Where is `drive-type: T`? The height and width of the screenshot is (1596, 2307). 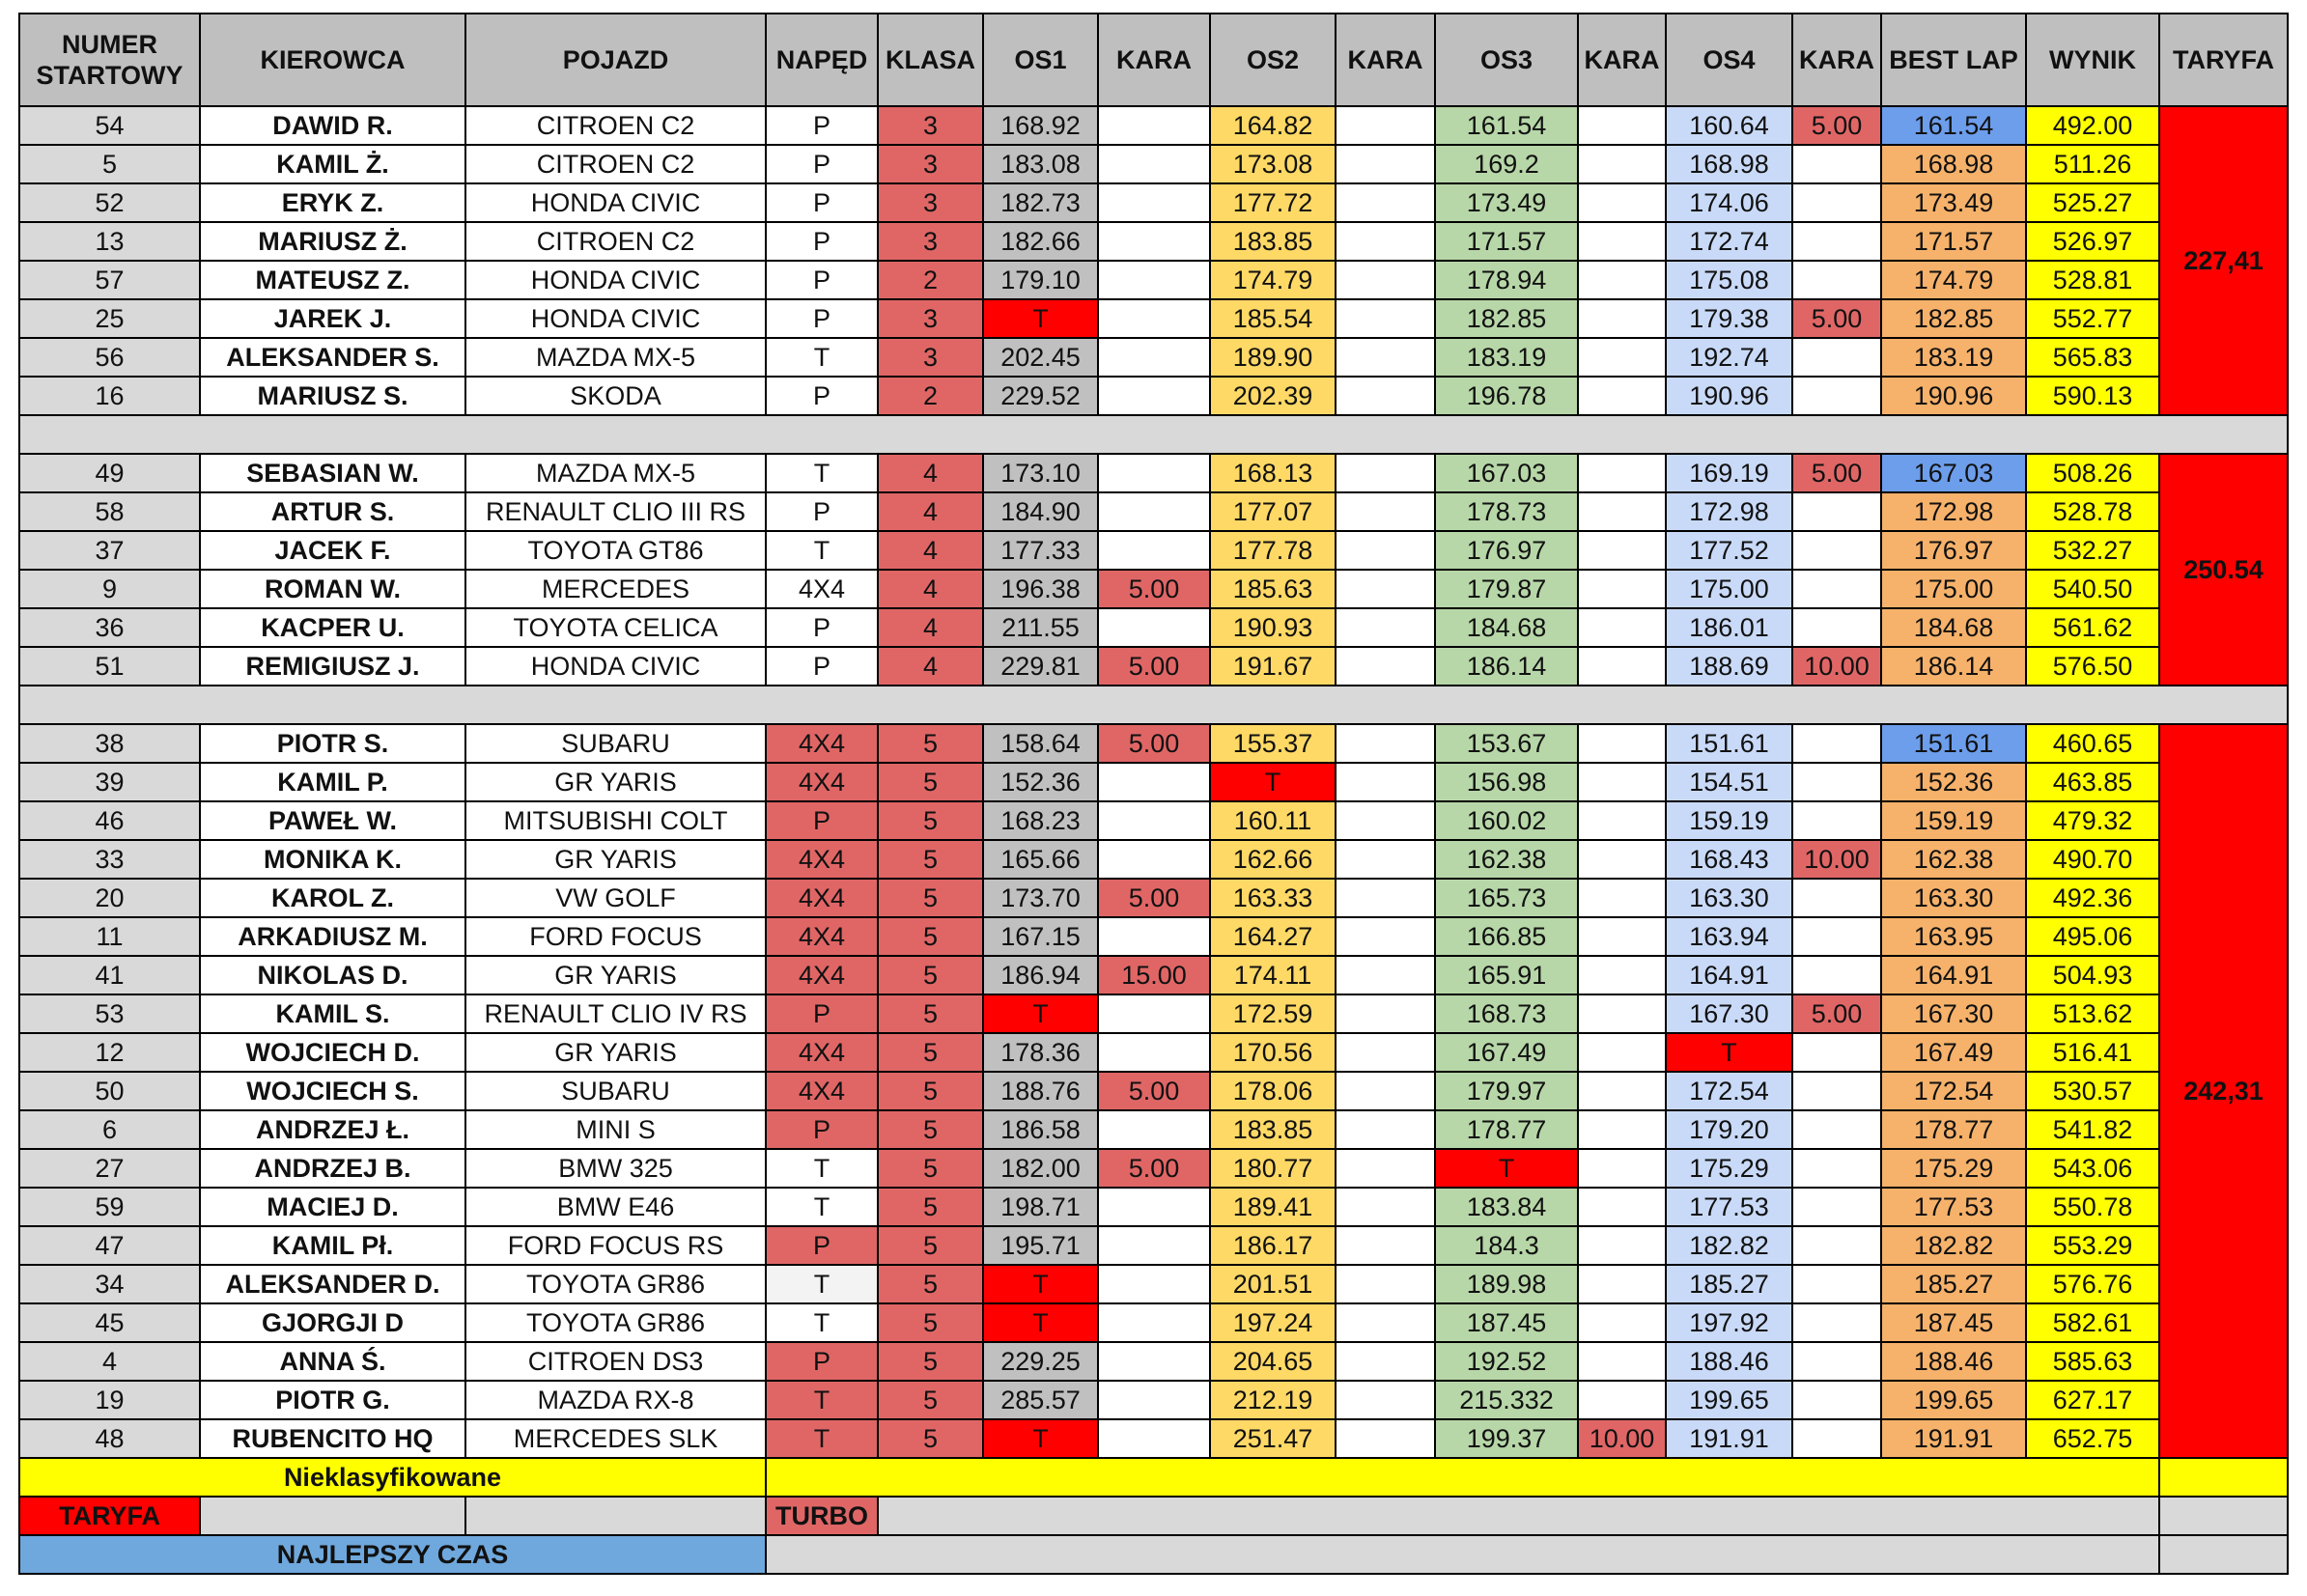
drive-type: T is located at coordinates (822, 1207).